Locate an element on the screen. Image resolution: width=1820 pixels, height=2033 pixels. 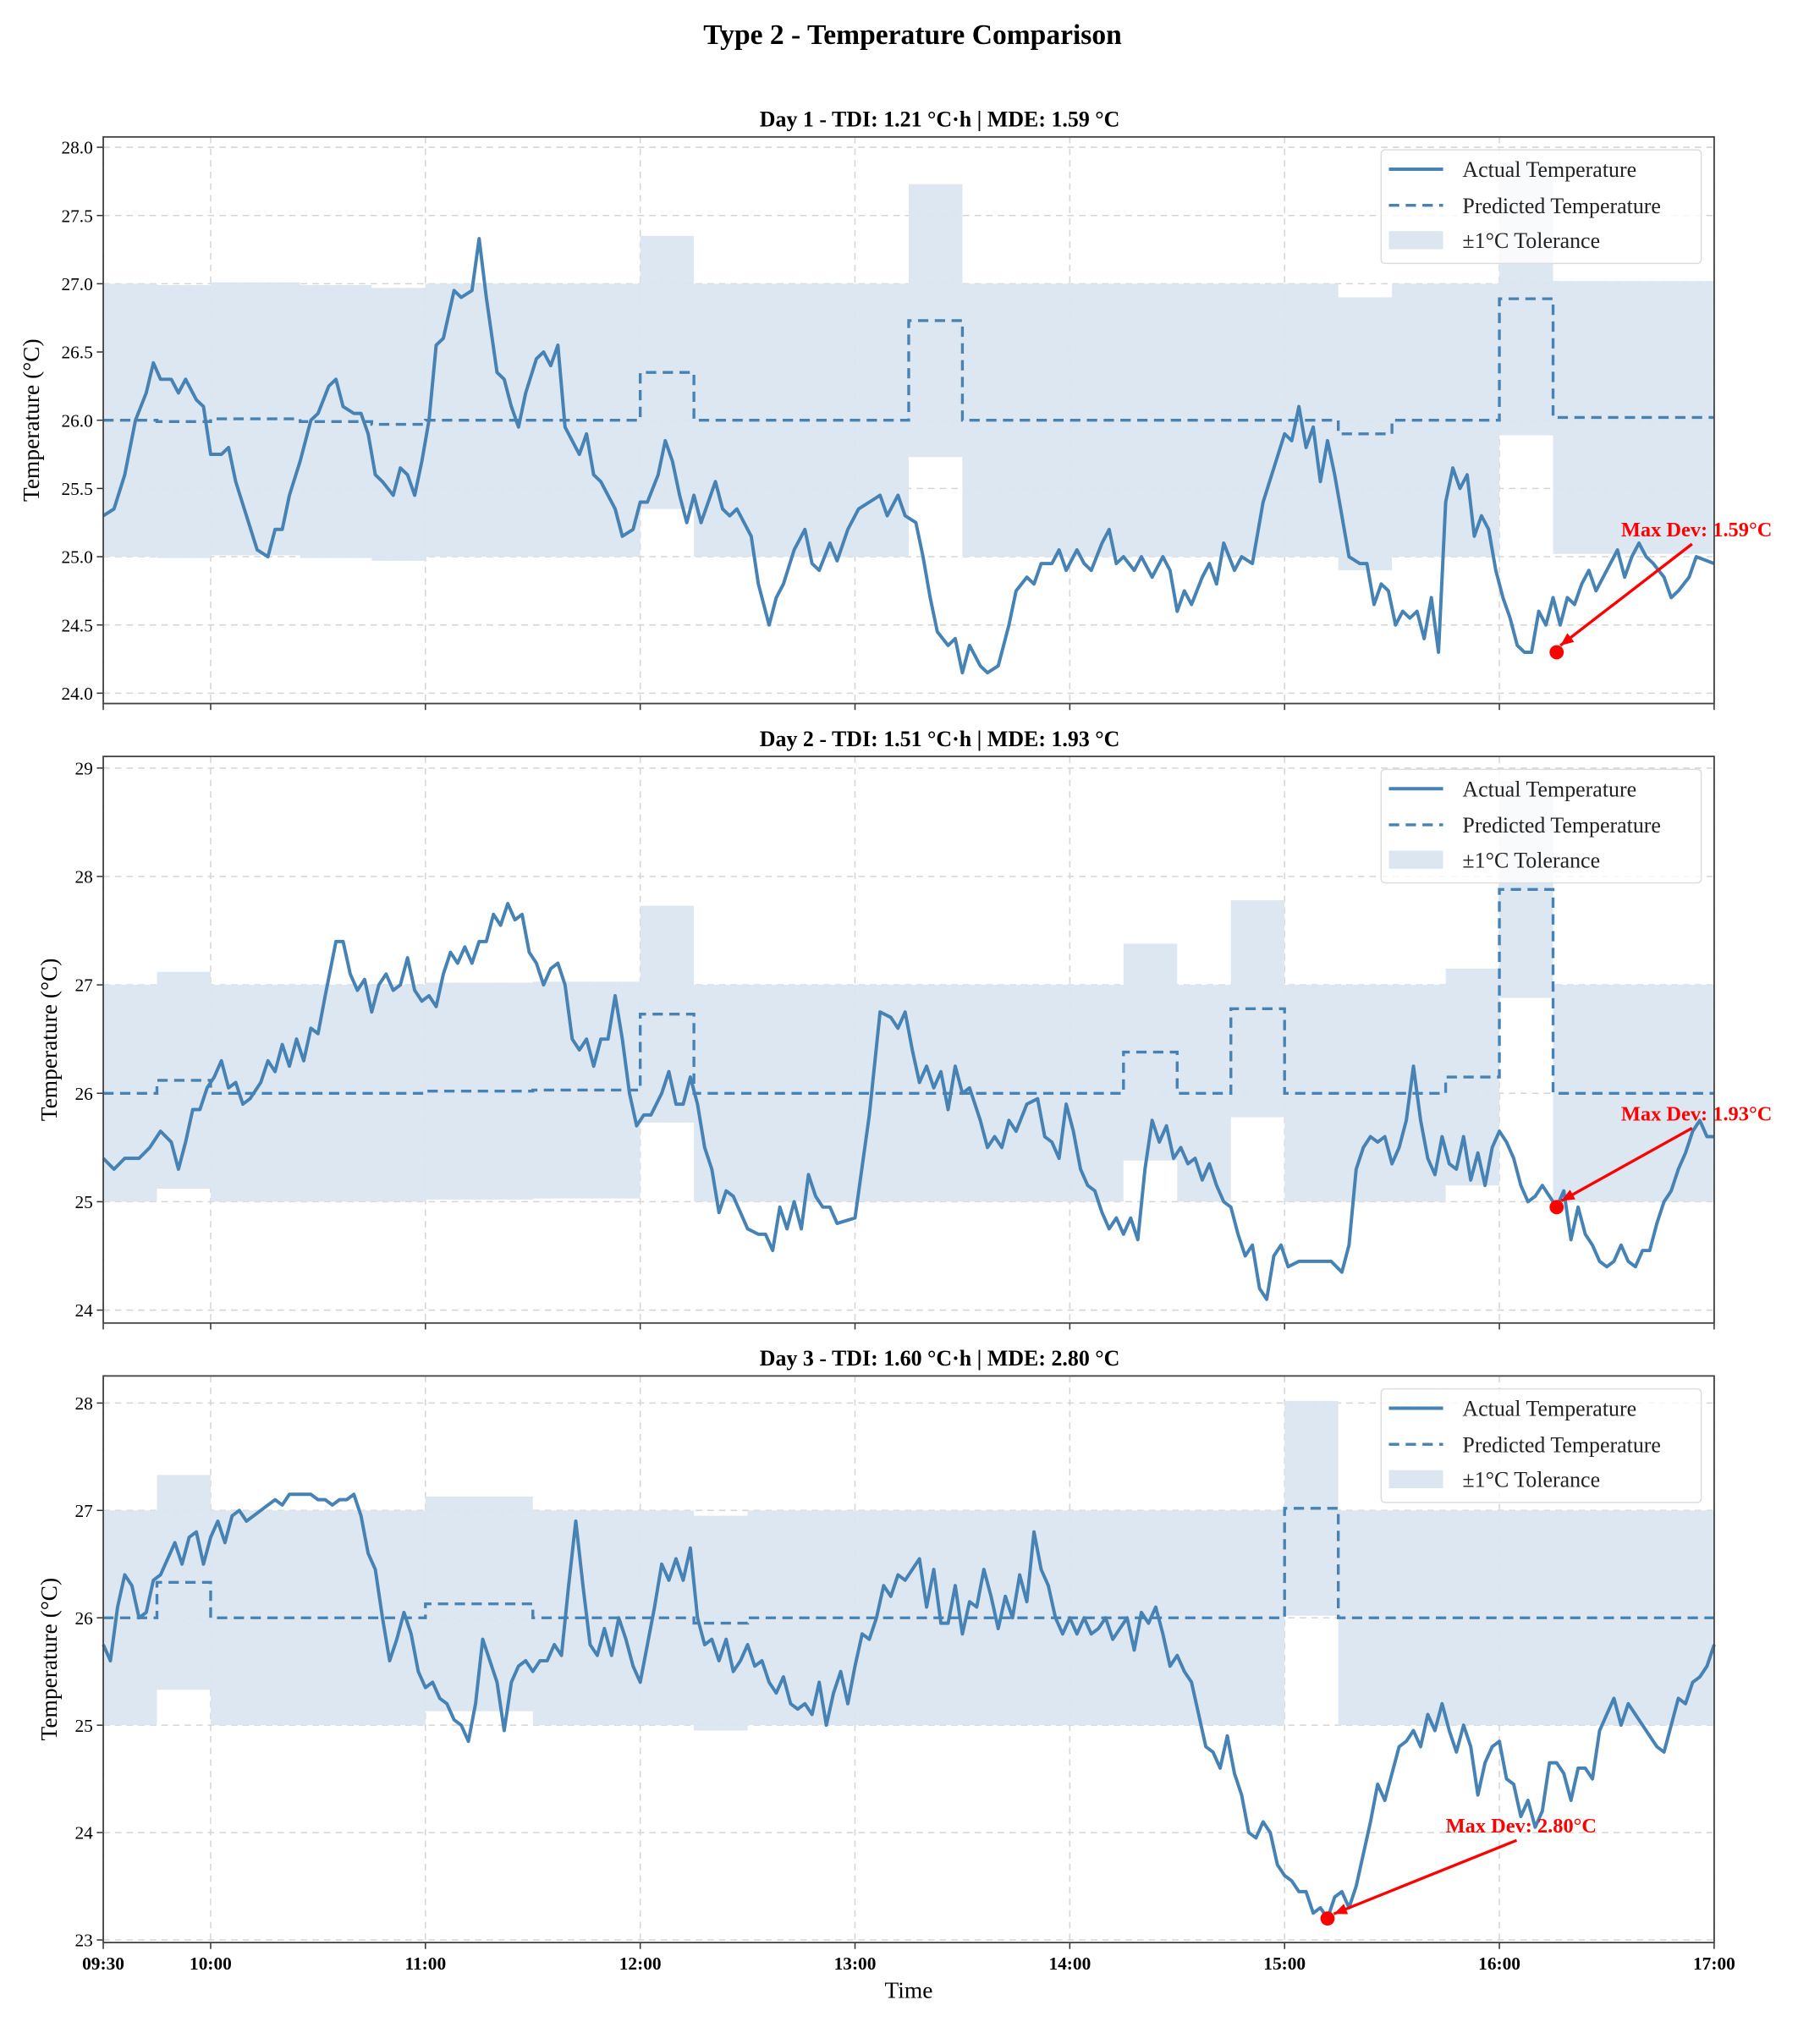
y-tick-label: 24.5 is located at coordinates (76, 625).